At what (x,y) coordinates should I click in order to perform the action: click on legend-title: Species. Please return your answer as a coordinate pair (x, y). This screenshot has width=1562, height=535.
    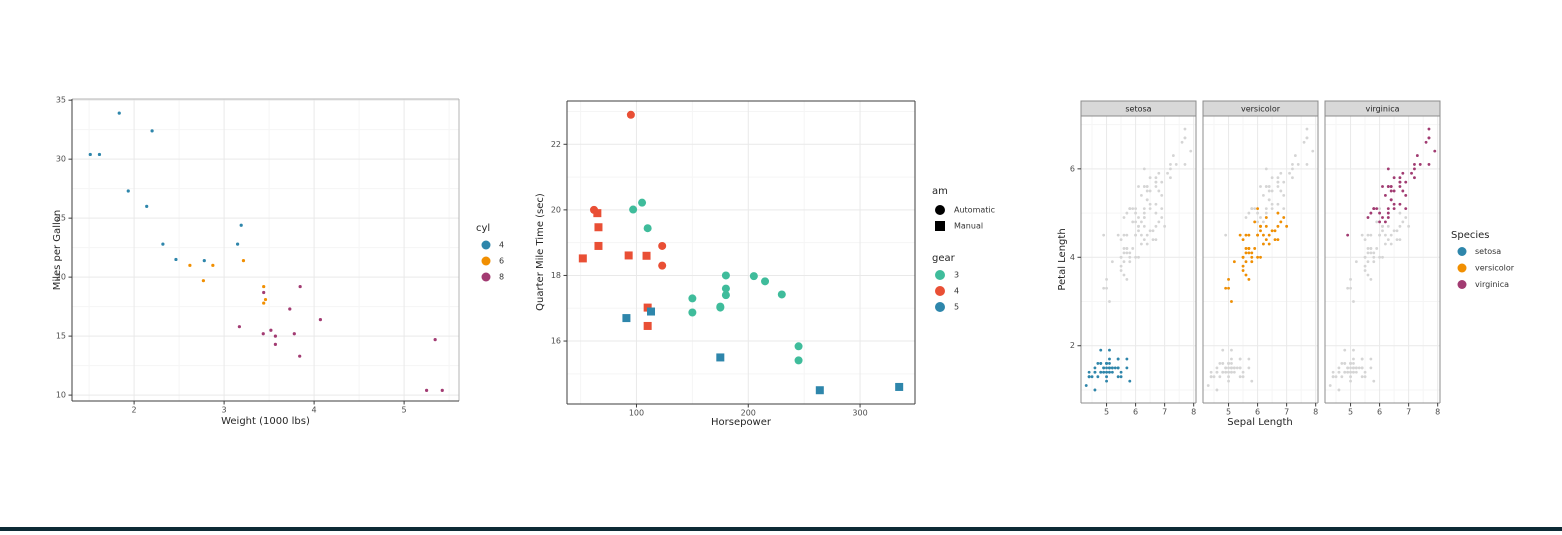
    Looking at the image, I should click on (1470, 235).